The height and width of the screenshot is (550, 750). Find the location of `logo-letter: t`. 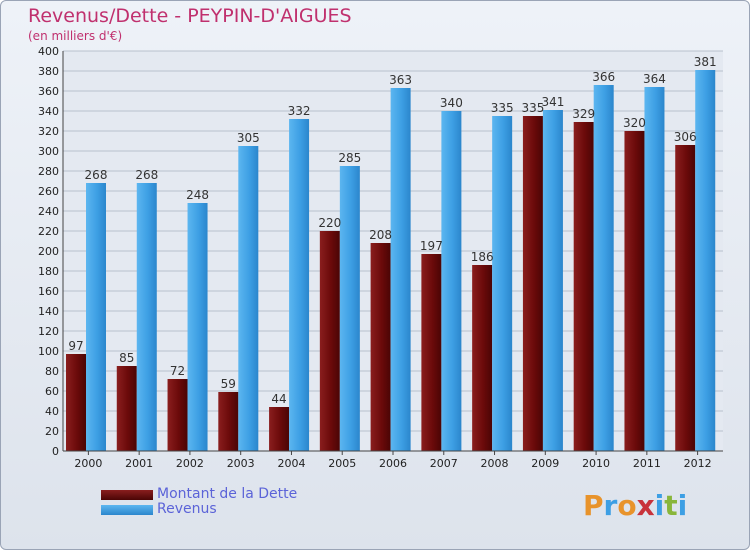

logo-letter: t is located at coordinates (671, 505).